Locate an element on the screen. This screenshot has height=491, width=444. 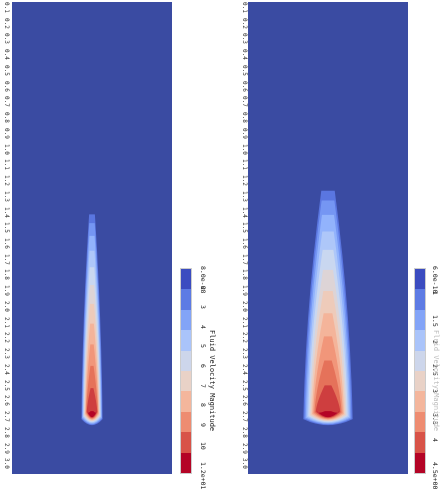
left-colorbar-labels: 8.0e-08 2 3 4 5 6 7 8 9 10 1.2e+01 is located at coordinates (203, 377).